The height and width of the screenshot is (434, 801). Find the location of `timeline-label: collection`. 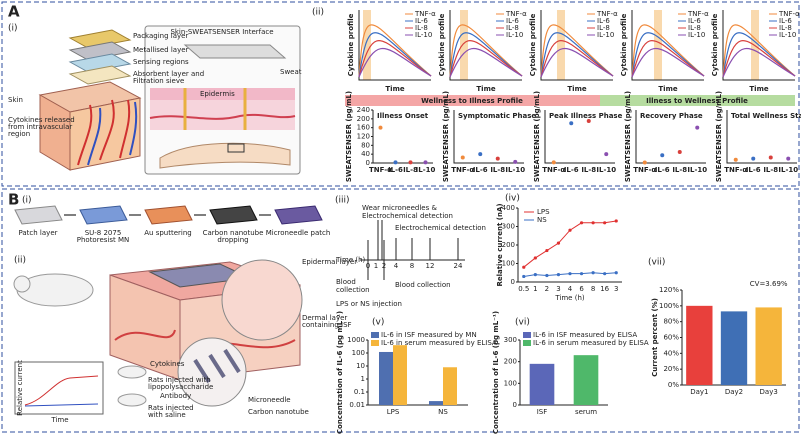

timeline-label: collection is located at coordinates (353, 290).